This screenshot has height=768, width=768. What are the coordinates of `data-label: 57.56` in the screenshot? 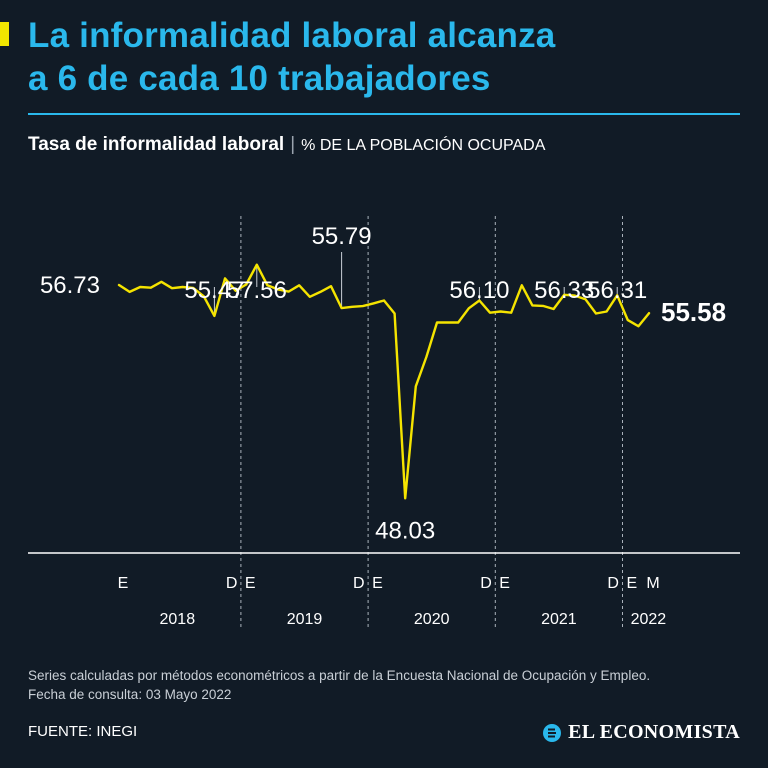 It's located at (257, 290).